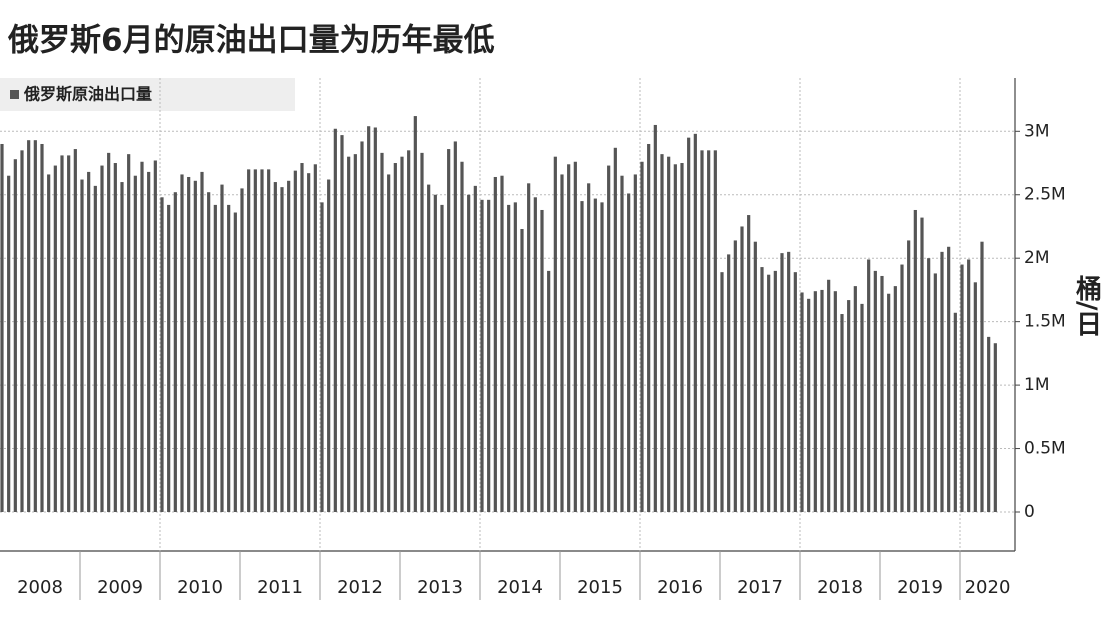  I want to click on x-tick-label: 2009, so click(120, 587).